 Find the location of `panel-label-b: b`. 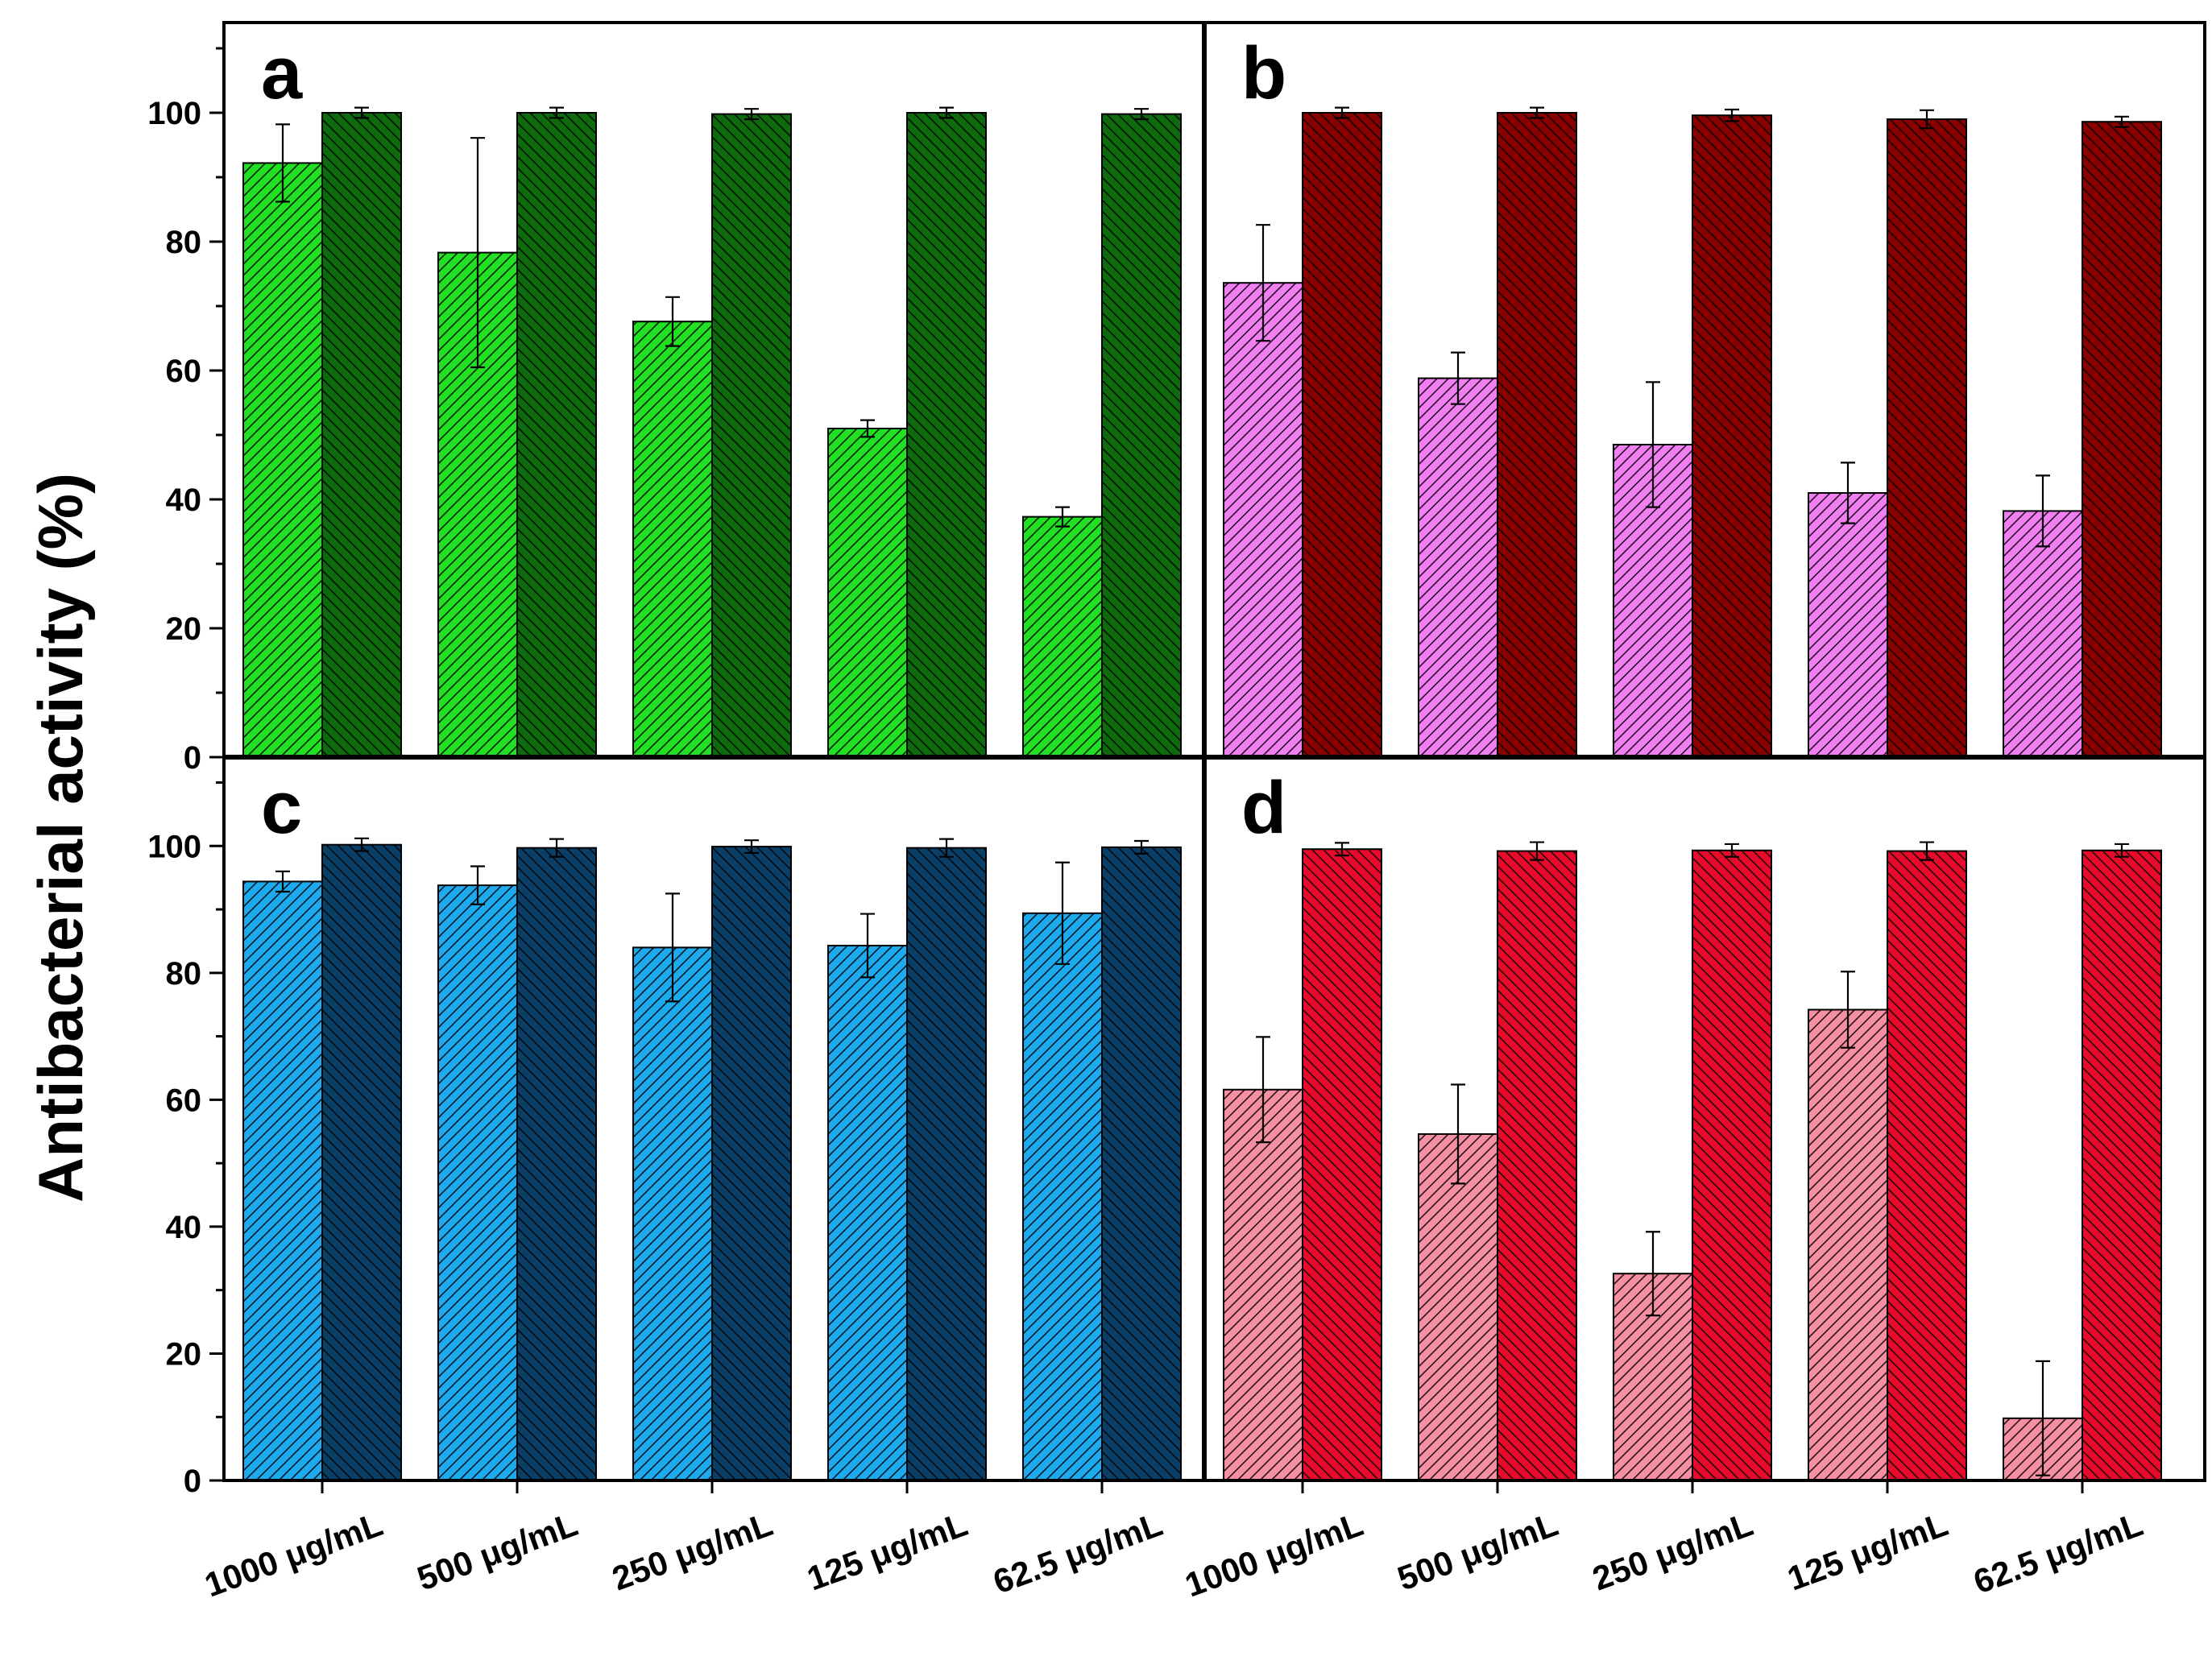

panel-label-b: b is located at coordinates (1264, 73).